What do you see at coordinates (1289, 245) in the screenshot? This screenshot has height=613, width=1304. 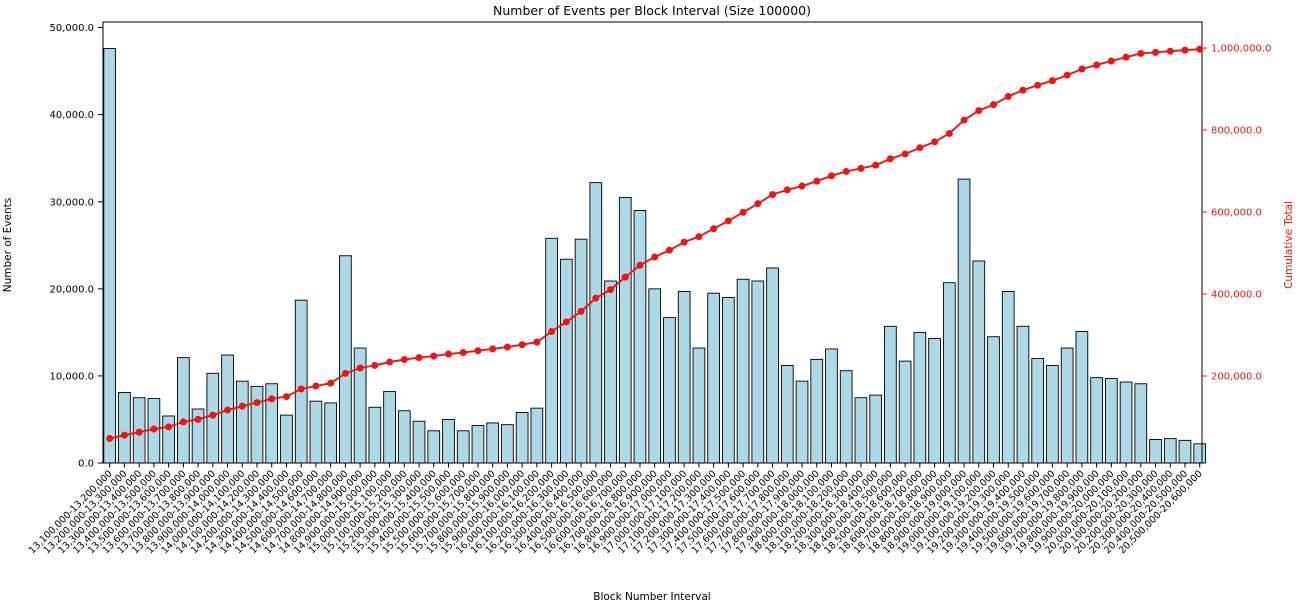 I see `y-axis-label-right: Cumulative Total` at bounding box center [1289, 245].